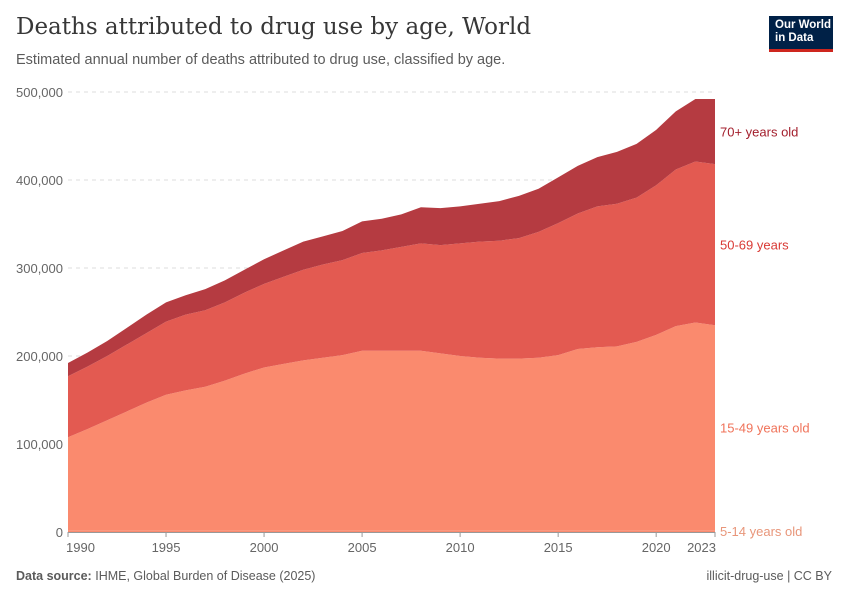  Describe the element at coordinates (765, 428) in the screenshot. I see `series-label: 15-49 years old` at that location.